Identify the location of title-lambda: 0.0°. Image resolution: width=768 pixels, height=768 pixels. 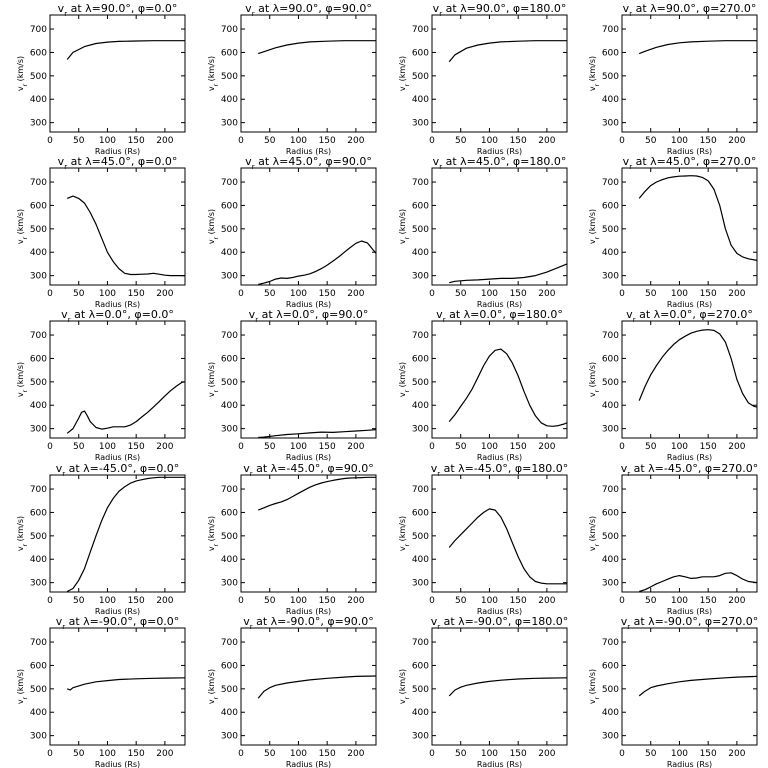
(115, 314).